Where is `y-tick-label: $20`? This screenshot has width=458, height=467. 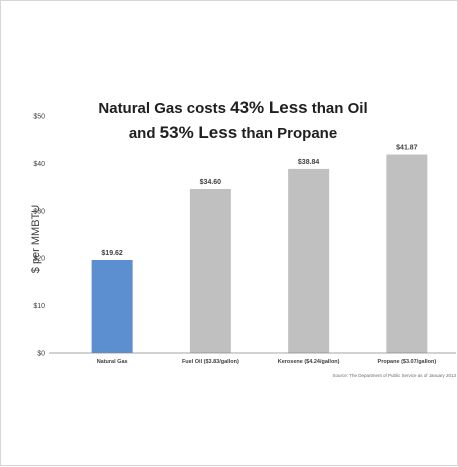
y-tick-label: $20 is located at coordinates (39, 259).